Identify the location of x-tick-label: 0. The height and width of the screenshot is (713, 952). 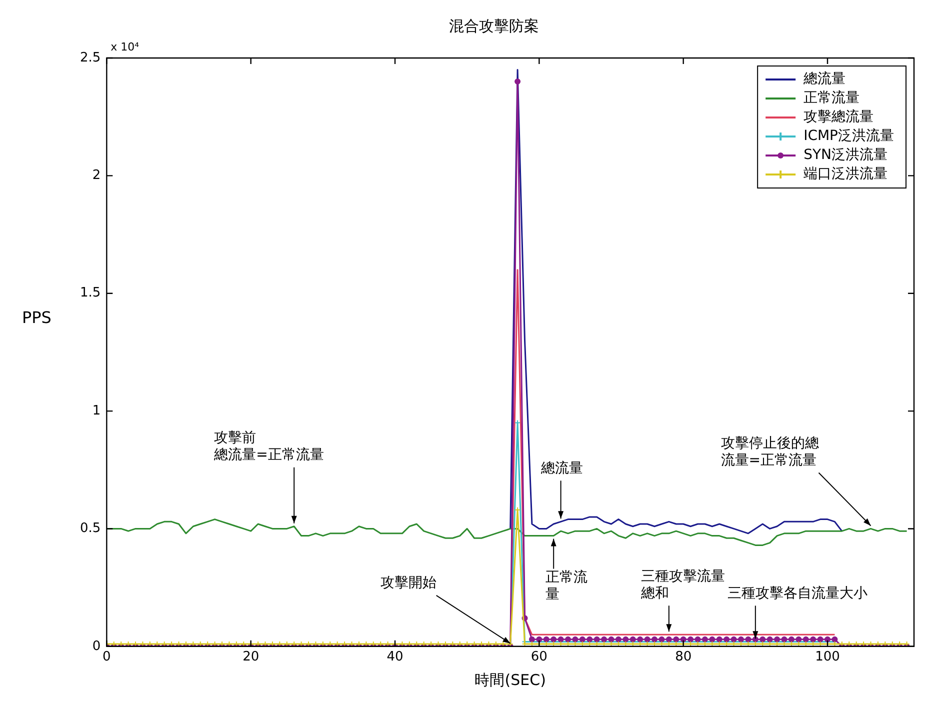
(106, 657).